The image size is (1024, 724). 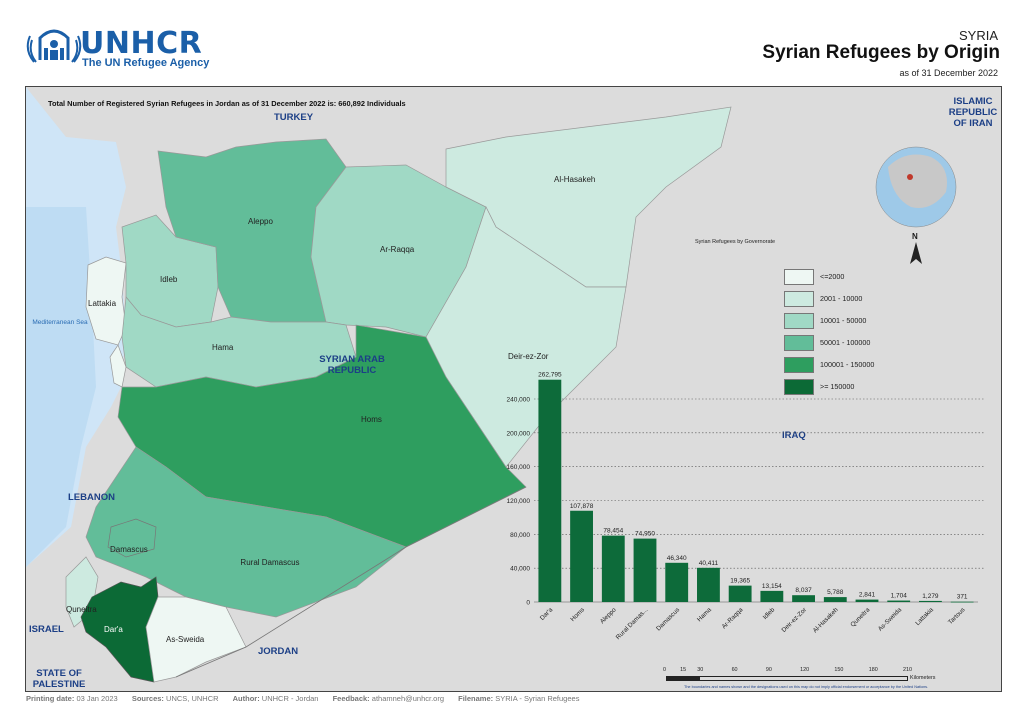 What do you see at coordinates (873, 670) in the screenshot?
I see `scale-tick-label: 180` at bounding box center [873, 670].